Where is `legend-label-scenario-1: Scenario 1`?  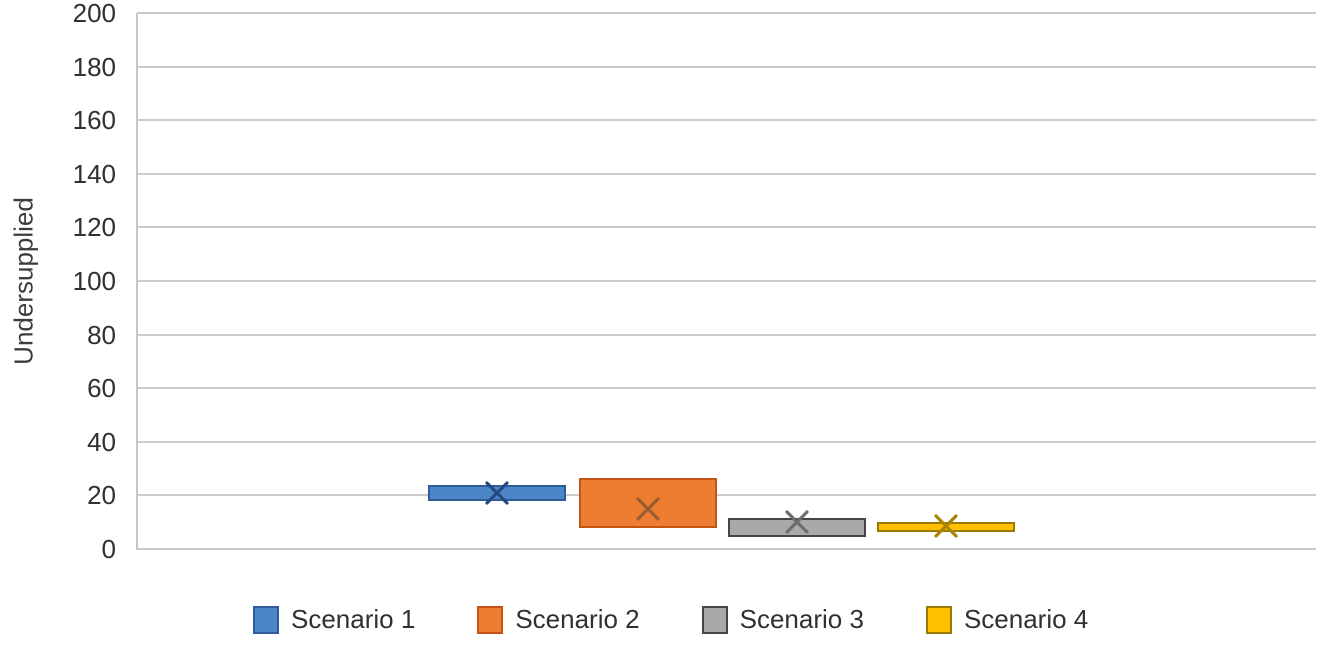
legend-label-scenario-1: Scenario 1 is located at coordinates (353, 619).